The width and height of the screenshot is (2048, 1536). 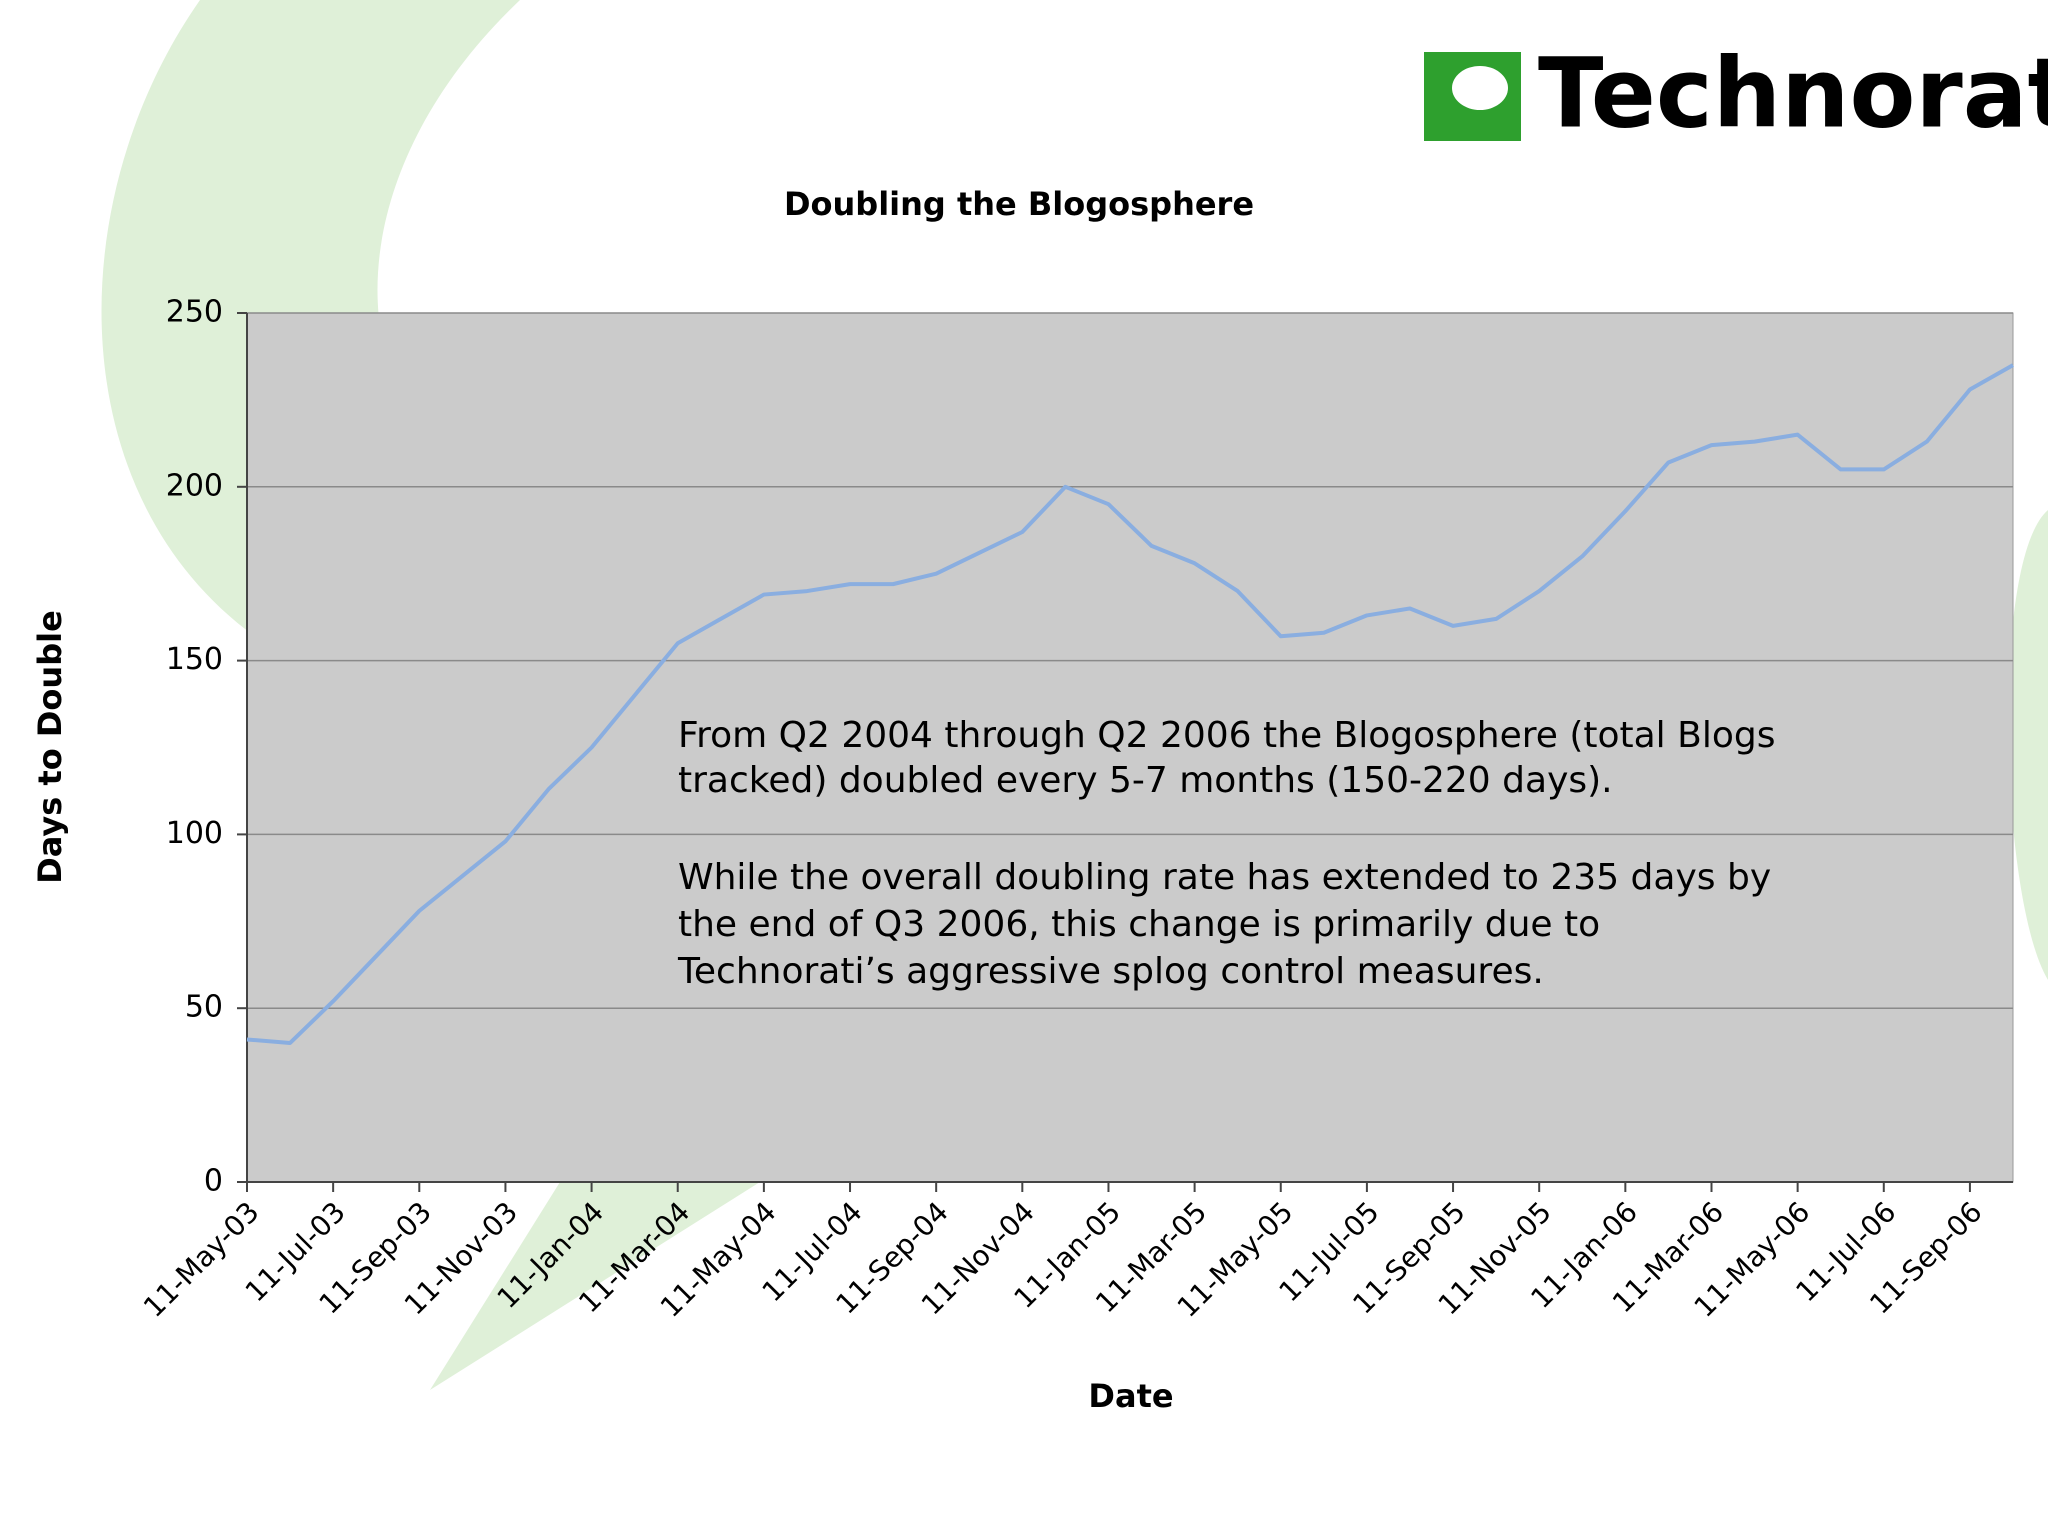 What do you see at coordinates (1130, 1396) in the screenshot?
I see `x-axis-label: Date` at bounding box center [1130, 1396].